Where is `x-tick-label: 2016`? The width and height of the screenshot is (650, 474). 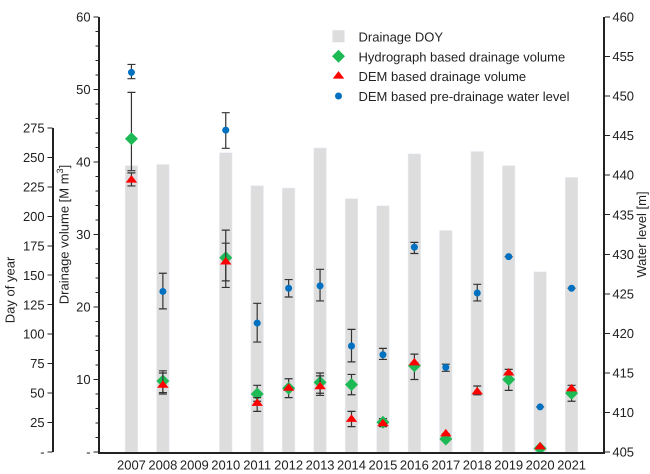 x-tick-label: 2016 is located at coordinates (414, 464).